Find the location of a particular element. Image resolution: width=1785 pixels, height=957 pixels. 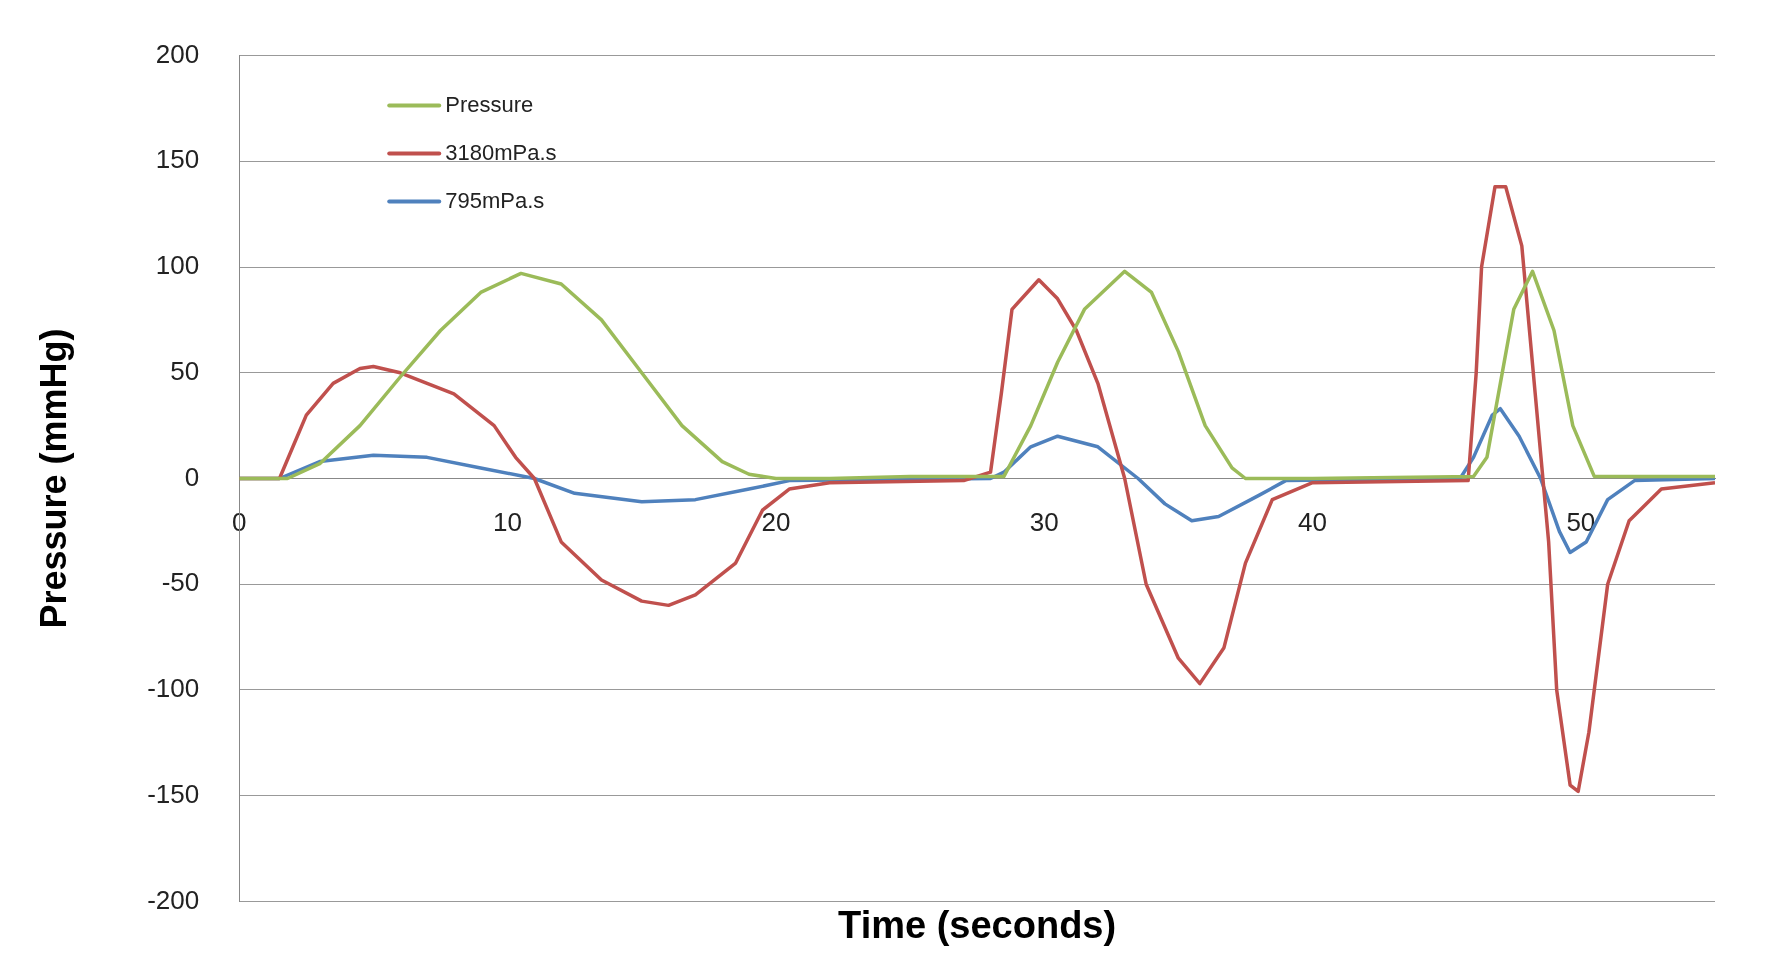

y-tick-label: 50 is located at coordinates (185, 370).